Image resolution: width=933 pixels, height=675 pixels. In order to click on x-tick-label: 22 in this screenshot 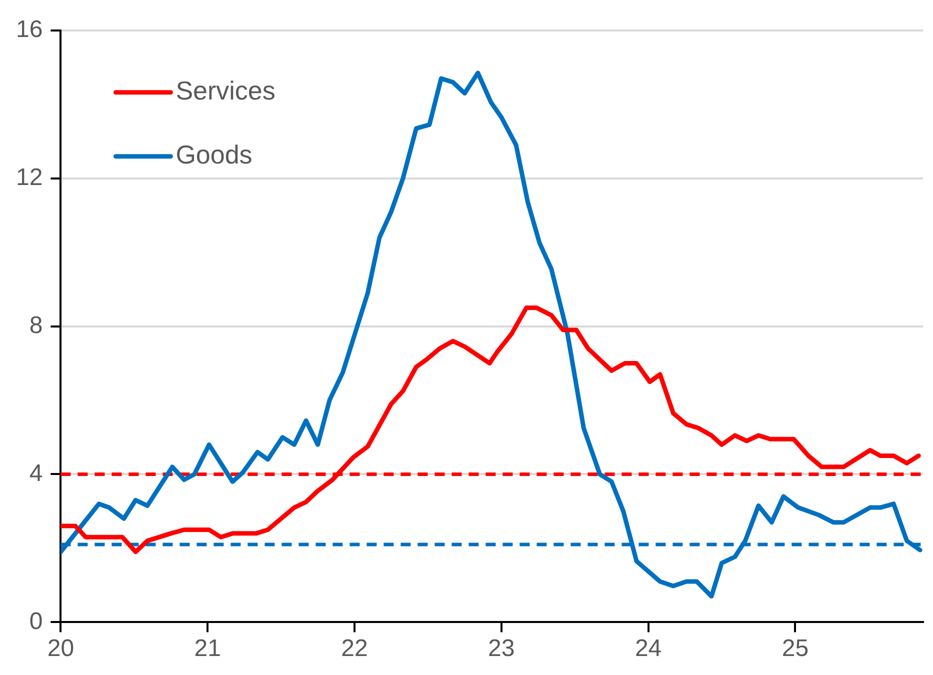, I will do `click(354, 648)`.